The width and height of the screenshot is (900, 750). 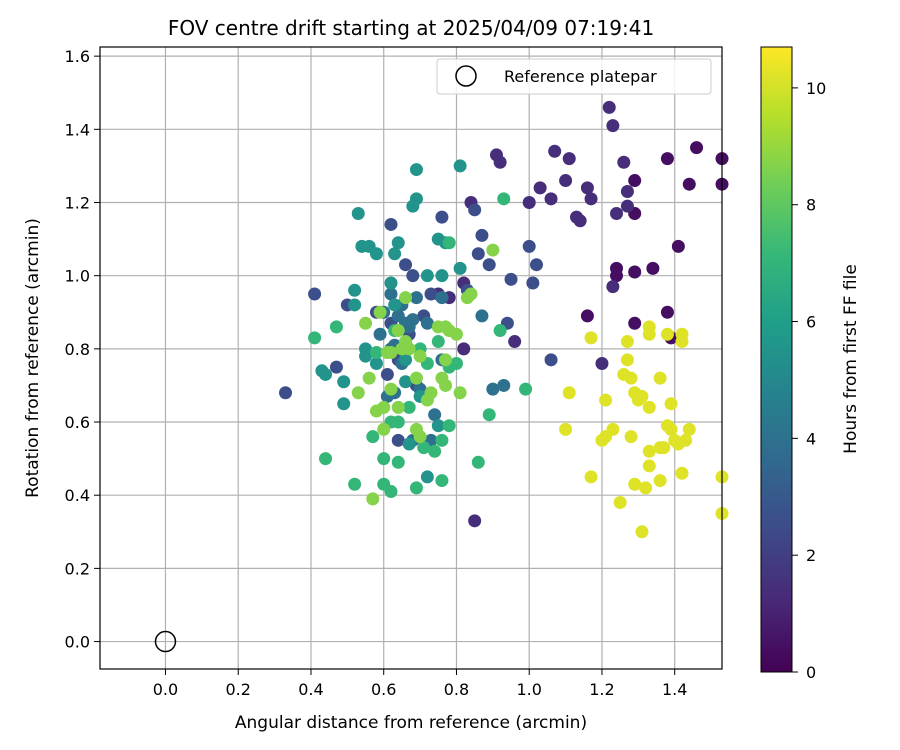 What do you see at coordinates (851, 359) in the screenshot?
I see `colorbar-label: Hours from first FF file` at bounding box center [851, 359].